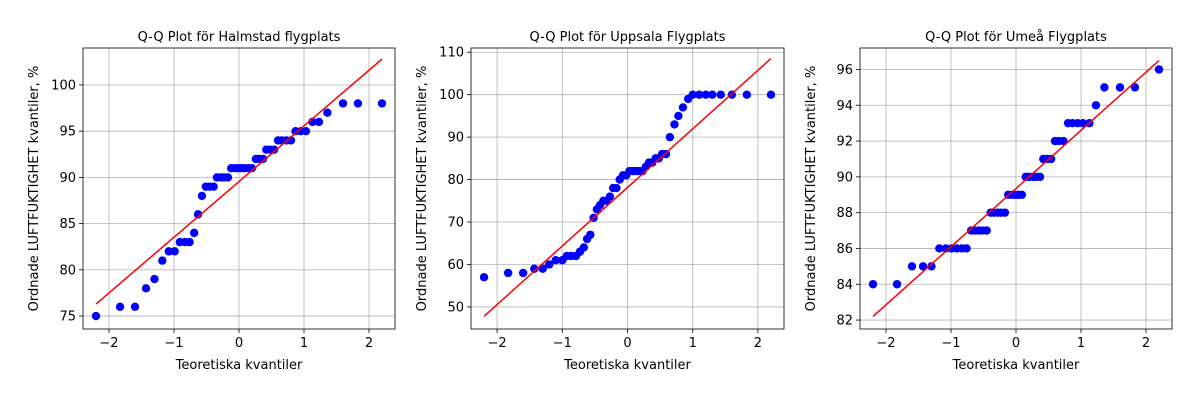 This screenshot has height=404, width=1200. I want to click on y-tick-label: 96, so click(844, 70).